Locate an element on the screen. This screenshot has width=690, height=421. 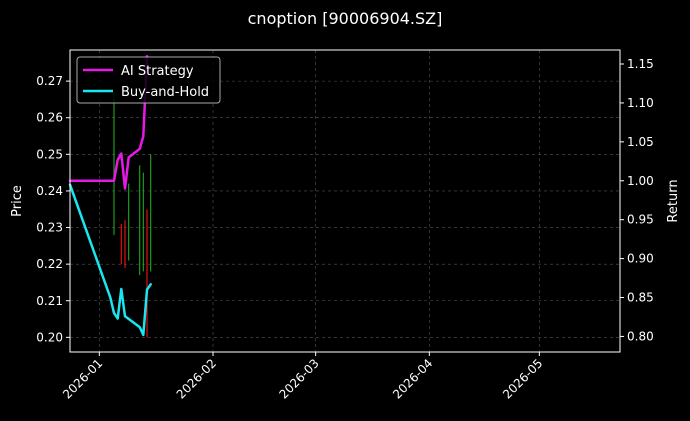
left-axis: 0.20 0.21 0.22 0.23 0.24 0.25 0.26 0.27 is located at coordinates (53, 209).